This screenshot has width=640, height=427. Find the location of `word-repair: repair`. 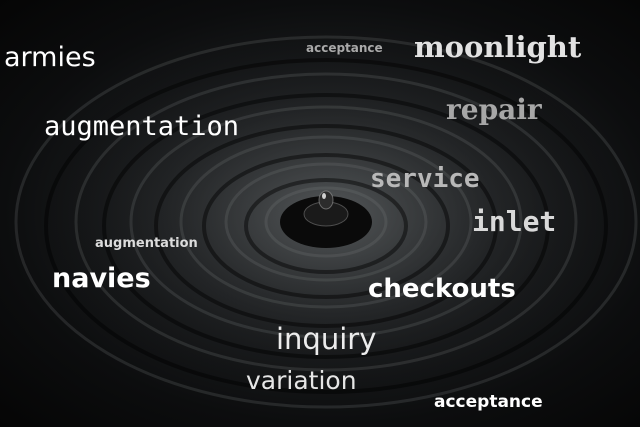

word-repair: repair is located at coordinates (494, 109).